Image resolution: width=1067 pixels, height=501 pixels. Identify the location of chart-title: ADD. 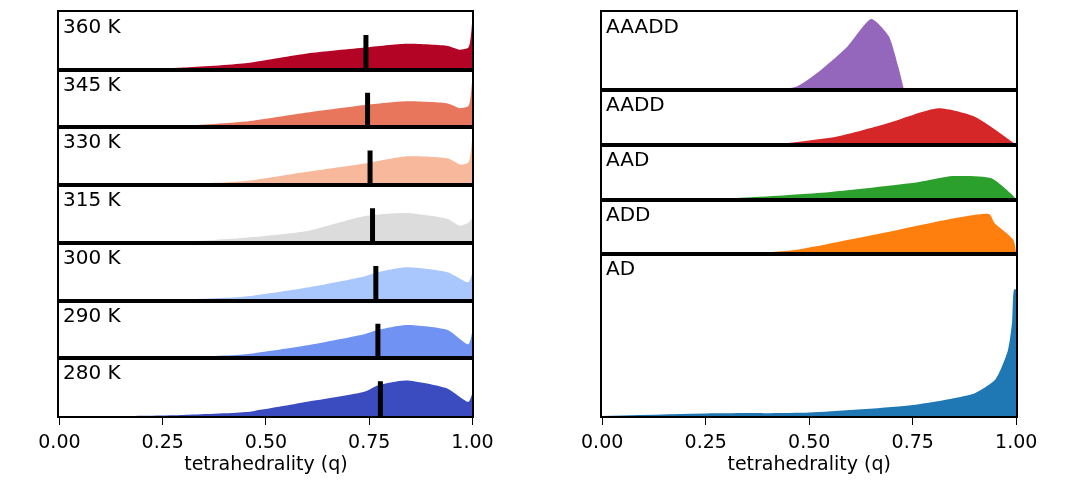
(628, 214).